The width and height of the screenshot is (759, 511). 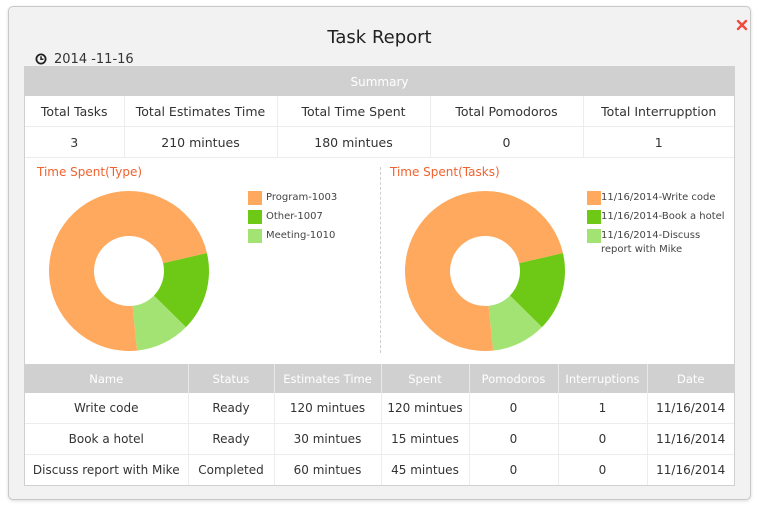 I want to click on dialog-title: Task Report, so click(x=379, y=37).